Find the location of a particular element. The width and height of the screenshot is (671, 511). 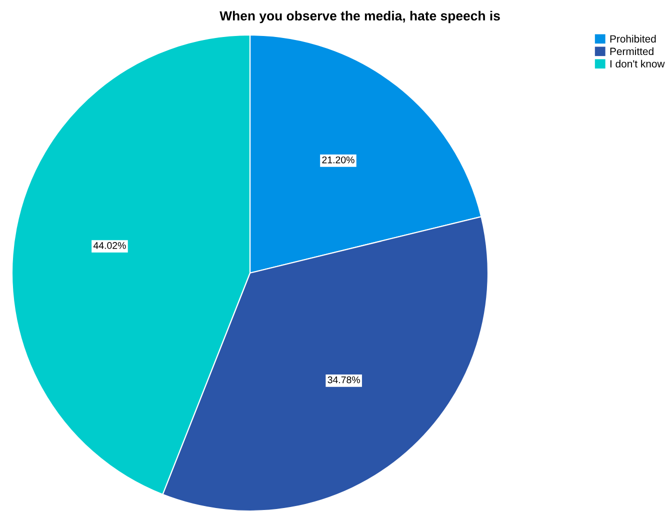

data-label: 21.20% is located at coordinates (338, 160).